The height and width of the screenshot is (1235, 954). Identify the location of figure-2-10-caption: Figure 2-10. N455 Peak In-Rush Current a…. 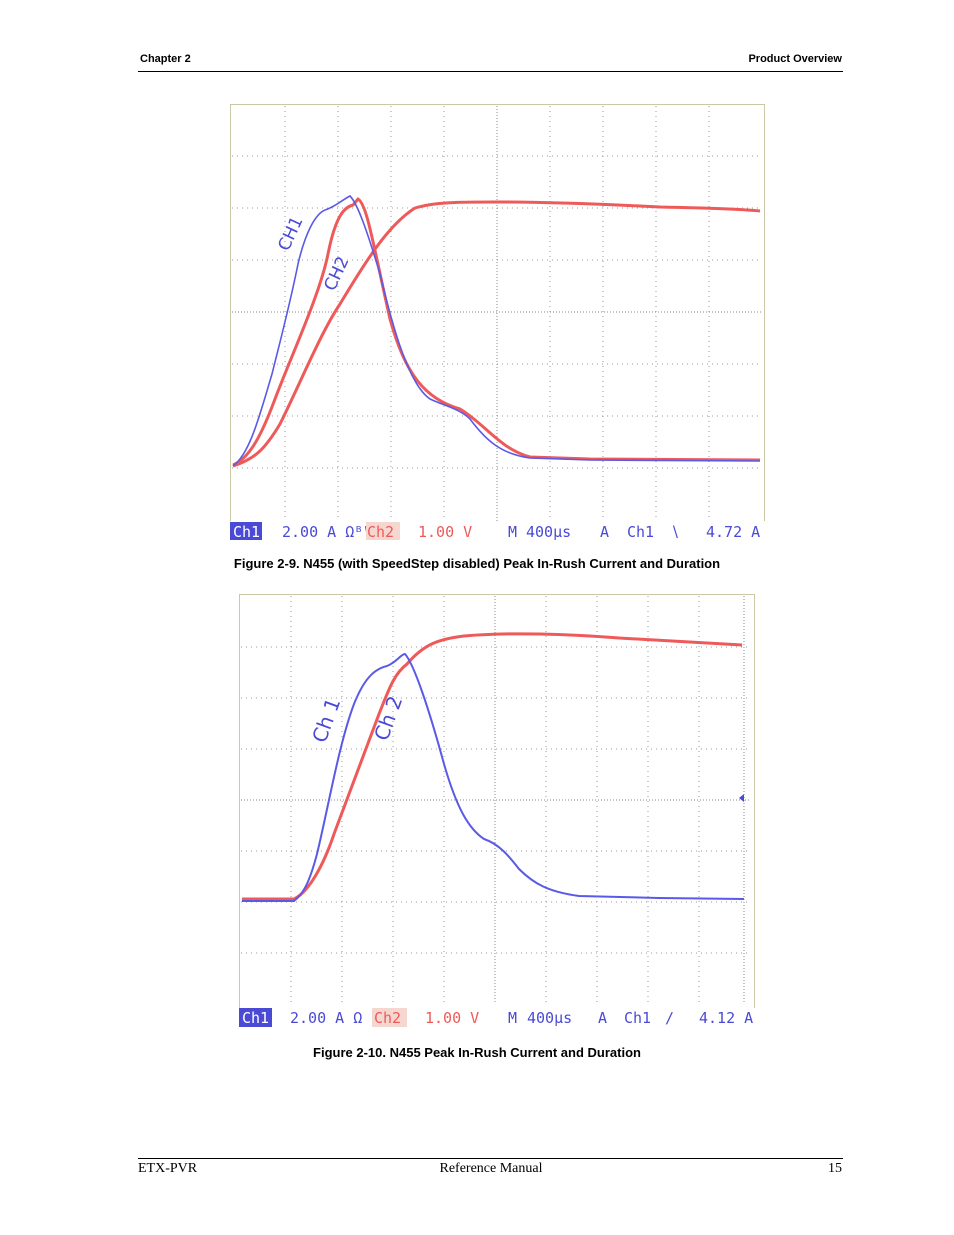
(477, 1052).